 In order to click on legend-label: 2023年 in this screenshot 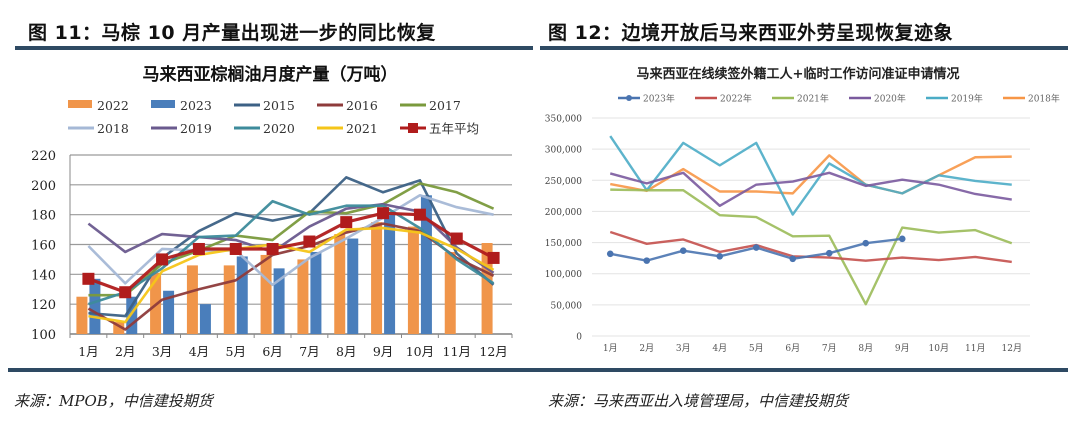, I will do `click(659, 99)`.